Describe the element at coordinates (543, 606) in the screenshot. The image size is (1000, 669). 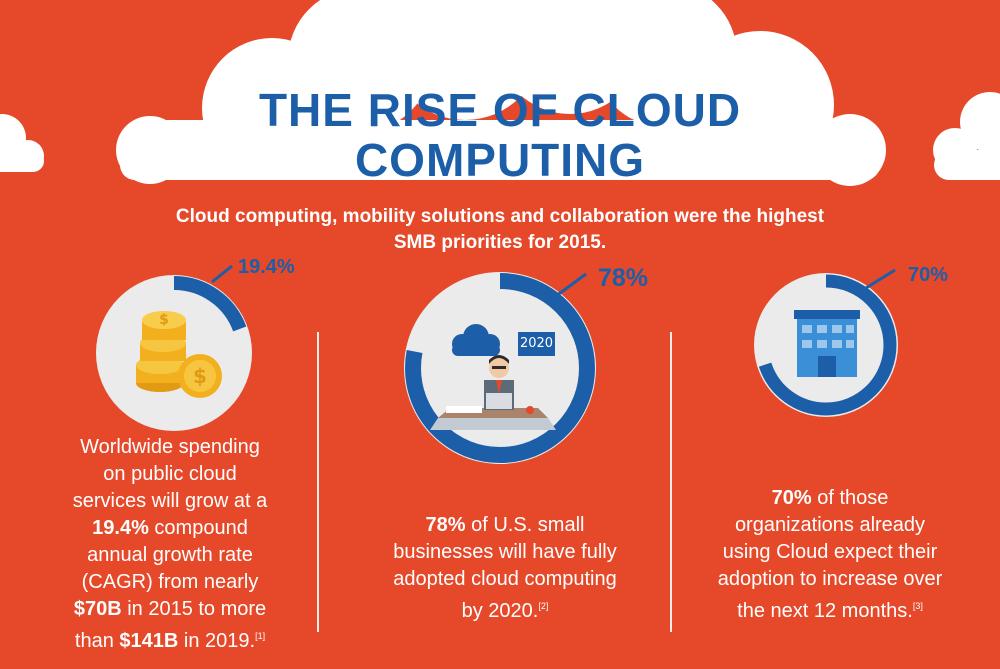
I see `reference-marker: [2]` at that location.